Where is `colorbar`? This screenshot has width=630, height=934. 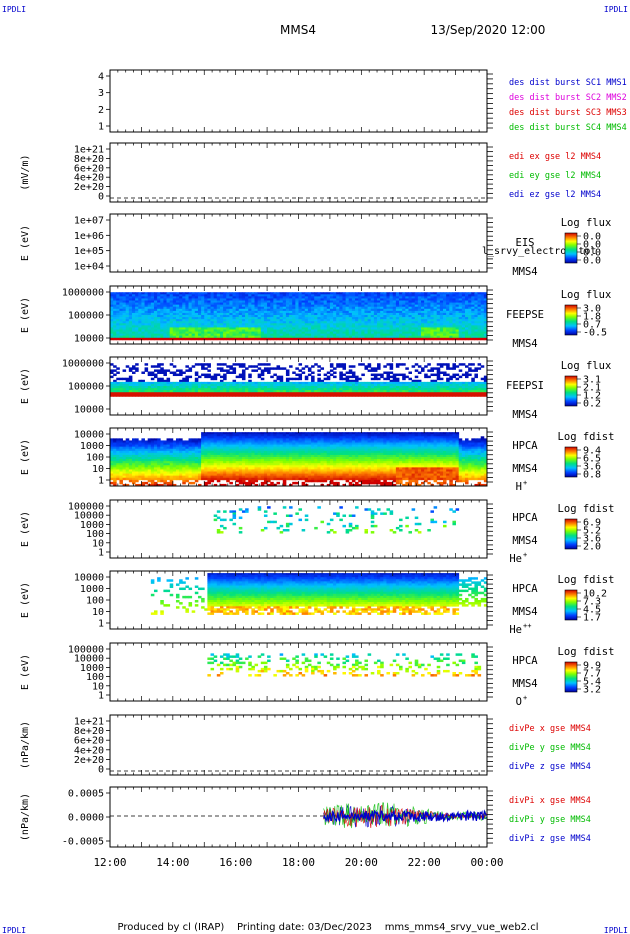 colorbar is located at coordinates (571, 391).